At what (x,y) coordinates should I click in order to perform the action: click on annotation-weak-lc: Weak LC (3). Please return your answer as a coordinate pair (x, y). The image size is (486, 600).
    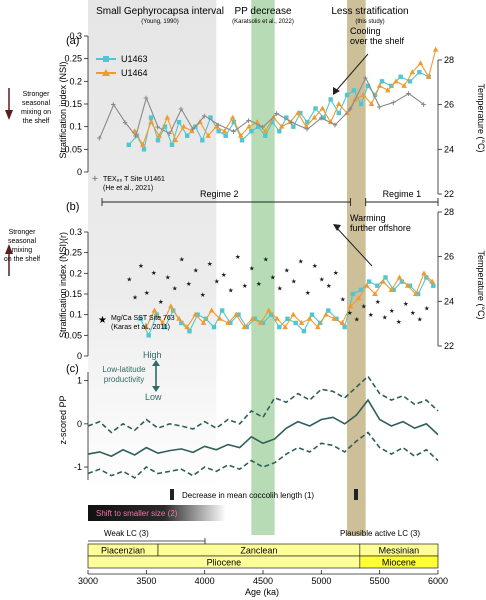
    Looking at the image, I should click on (126, 533).